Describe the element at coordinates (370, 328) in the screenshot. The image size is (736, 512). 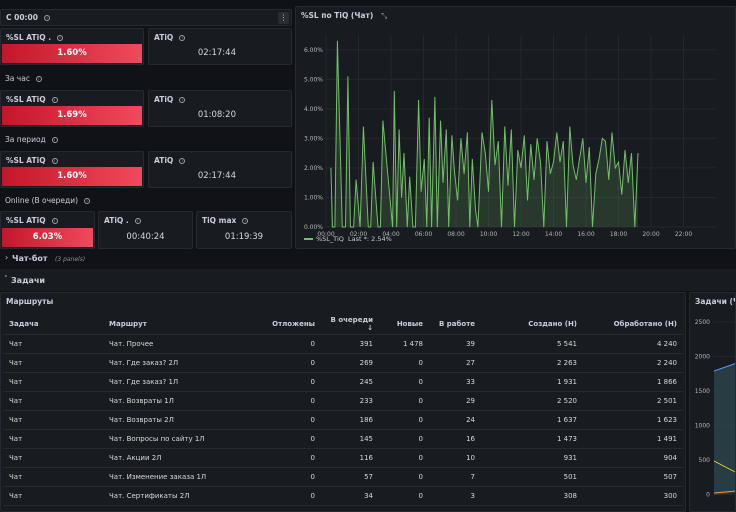
I see `sort-desc-icon: ↓` at that location.